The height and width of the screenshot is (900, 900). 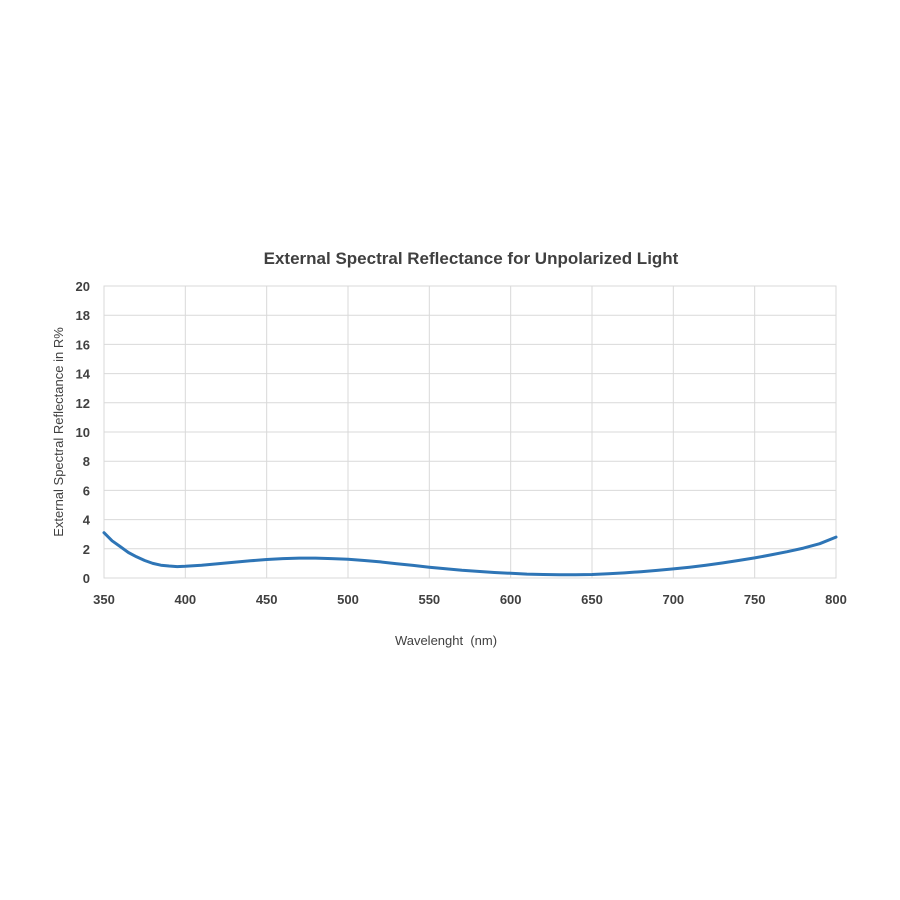 What do you see at coordinates (86, 461) in the screenshot?
I see `y-tick-label: 8` at bounding box center [86, 461].